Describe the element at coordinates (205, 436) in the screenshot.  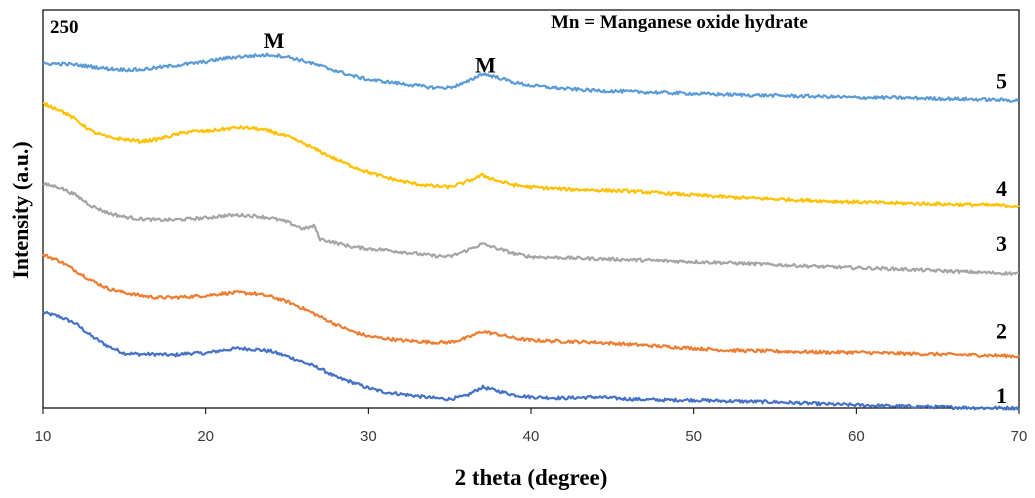
I see `x-tick-label: 20` at that location.